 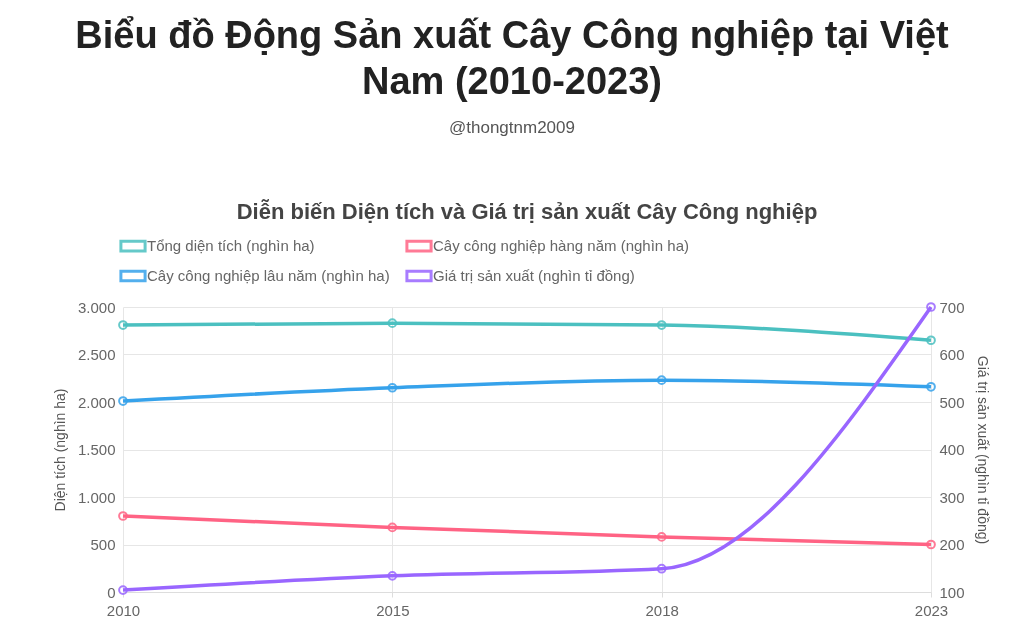 What do you see at coordinates (96, 449) in the screenshot?
I see `y-tick-label: 1.500` at bounding box center [96, 449].